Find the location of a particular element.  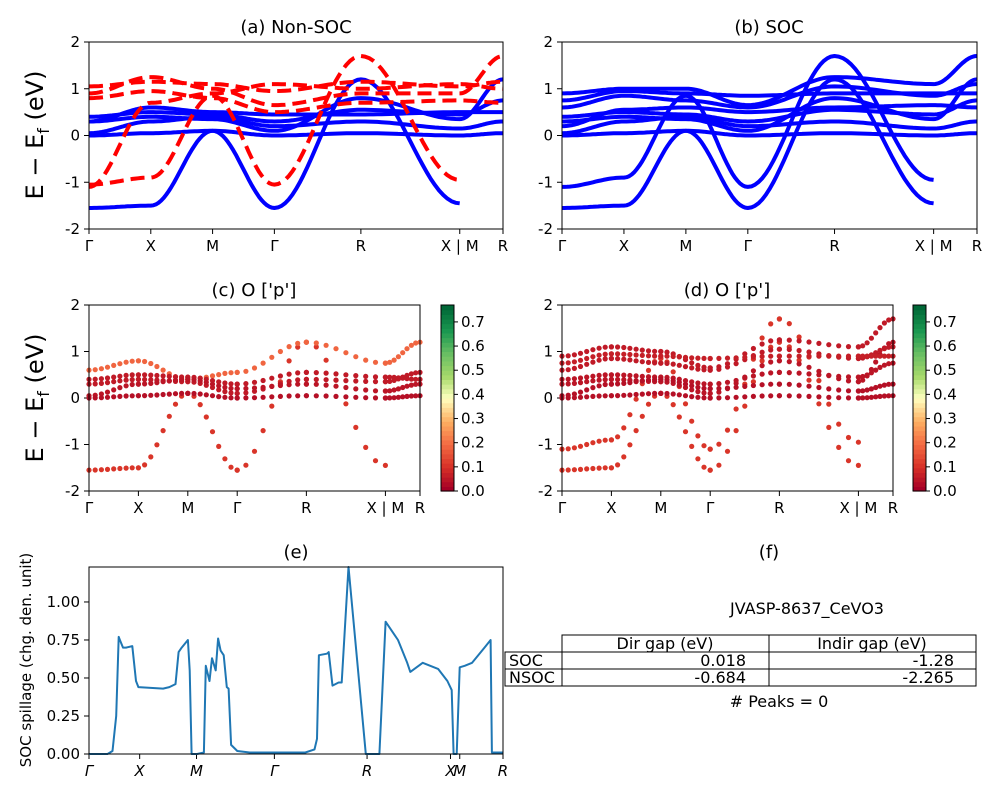

energy-ylabel-middle: E − Ef (eV) is located at coordinates (37, 398).